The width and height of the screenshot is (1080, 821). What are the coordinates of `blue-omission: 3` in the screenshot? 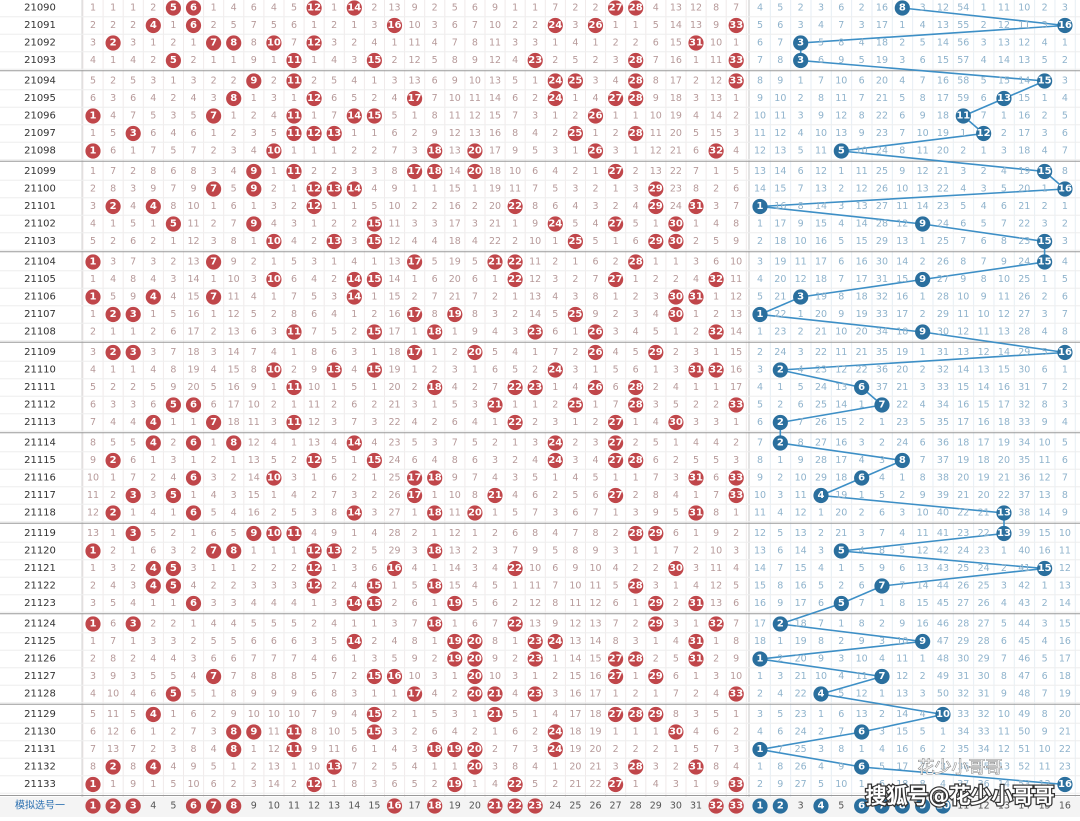 It's located at (1045, 133).